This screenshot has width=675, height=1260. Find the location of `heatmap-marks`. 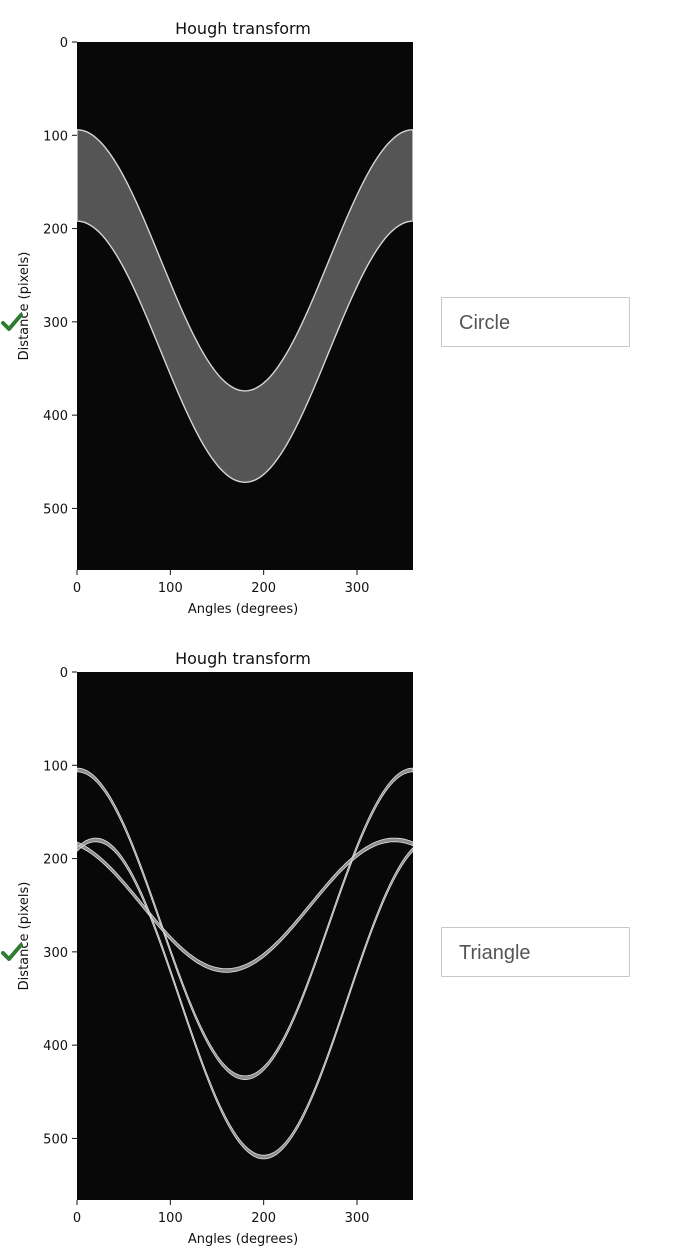

heatmap-marks is located at coordinates (245, 306).